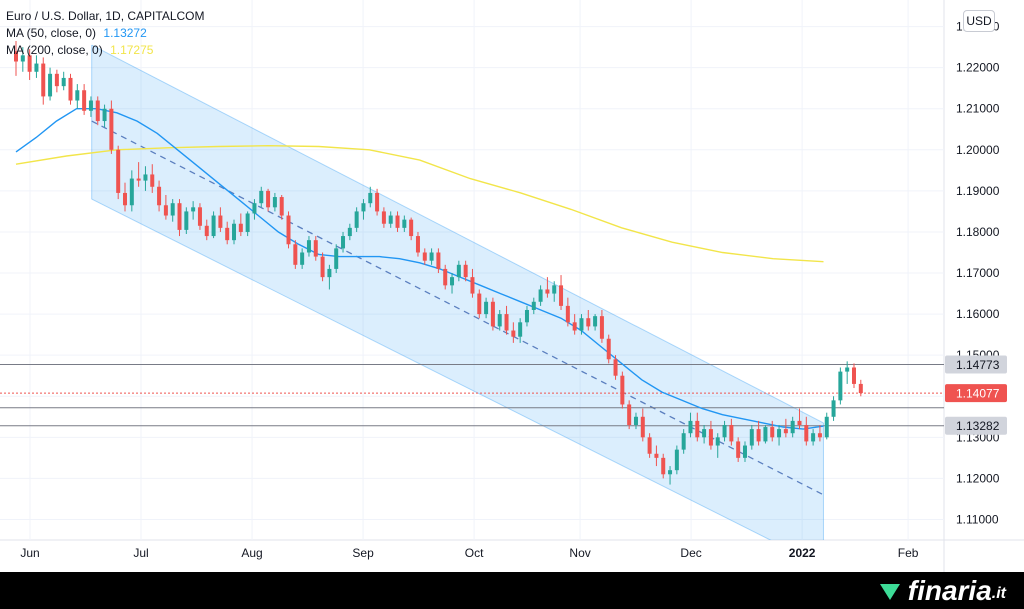 The width and height of the screenshot is (1024, 609). I want to click on brand-logo: finaria .it, so click(942, 590).